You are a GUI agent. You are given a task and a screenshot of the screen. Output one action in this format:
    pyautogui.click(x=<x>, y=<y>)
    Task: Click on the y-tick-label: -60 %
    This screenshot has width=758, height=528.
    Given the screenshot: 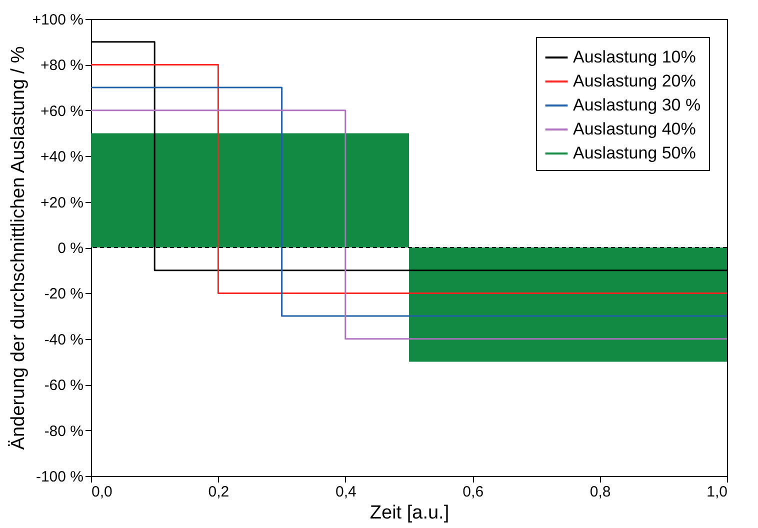 What is the action you would take?
    pyautogui.click(x=64, y=385)
    